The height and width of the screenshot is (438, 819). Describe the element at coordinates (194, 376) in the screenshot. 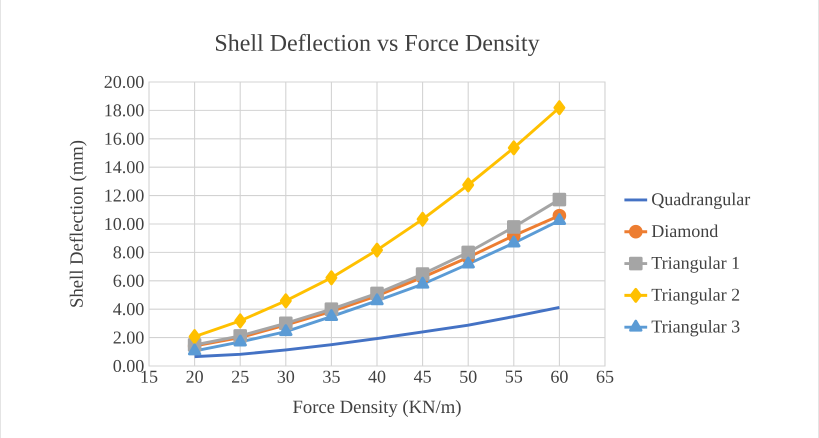

I see `x-tick-label: 20` at that location.